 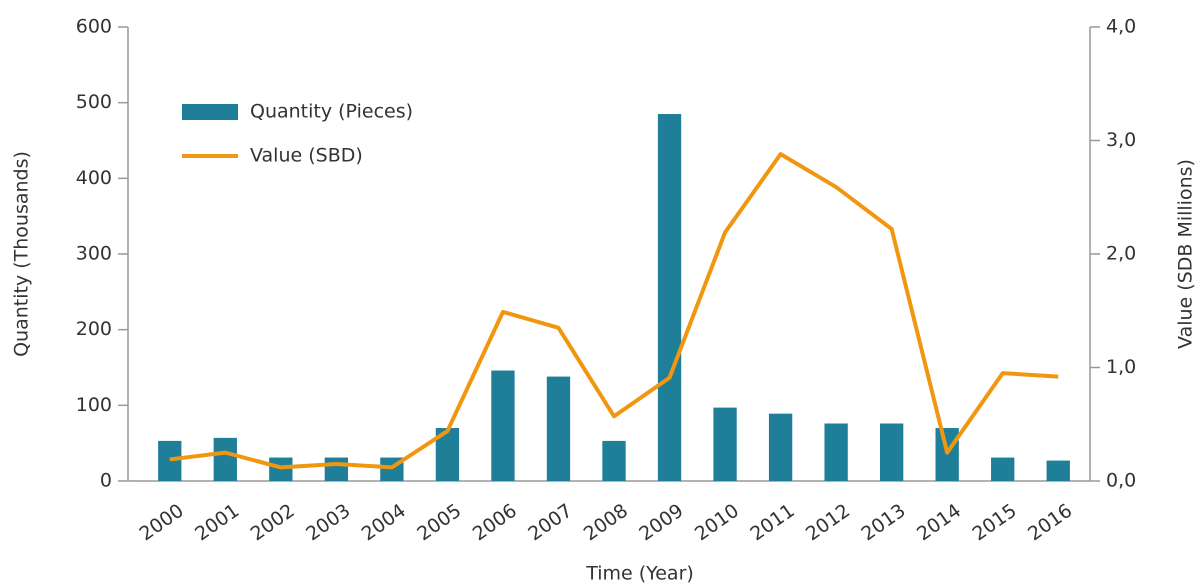 What do you see at coordinates (94, 329) in the screenshot?
I see `y-tick-label: 200` at bounding box center [94, 329].